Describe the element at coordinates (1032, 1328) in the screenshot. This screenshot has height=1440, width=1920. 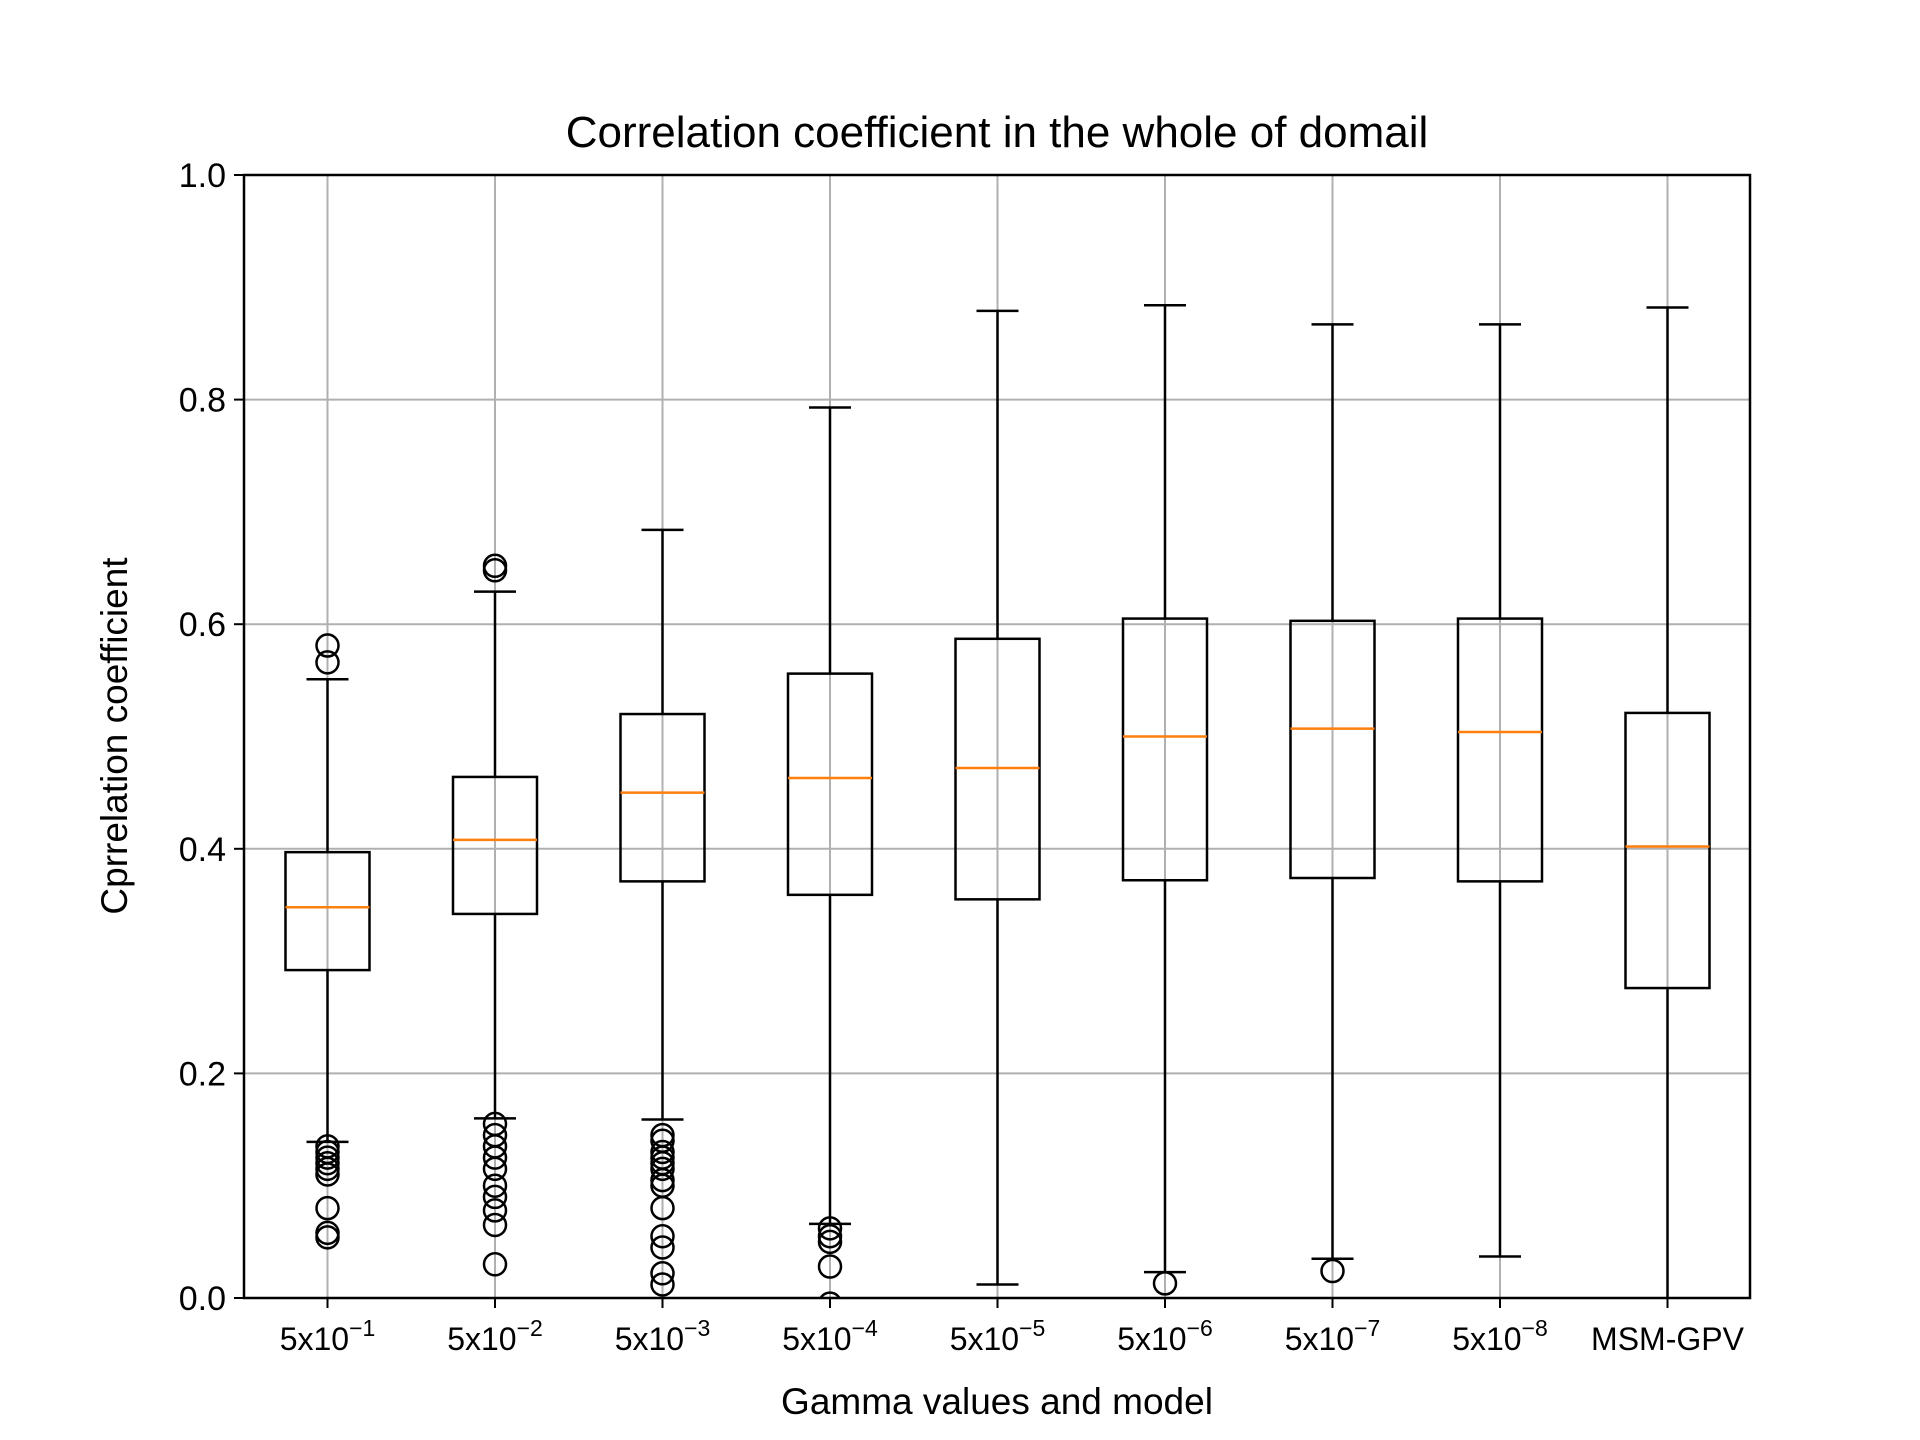
I see `x-tick-label-exponent: −5` at that location.